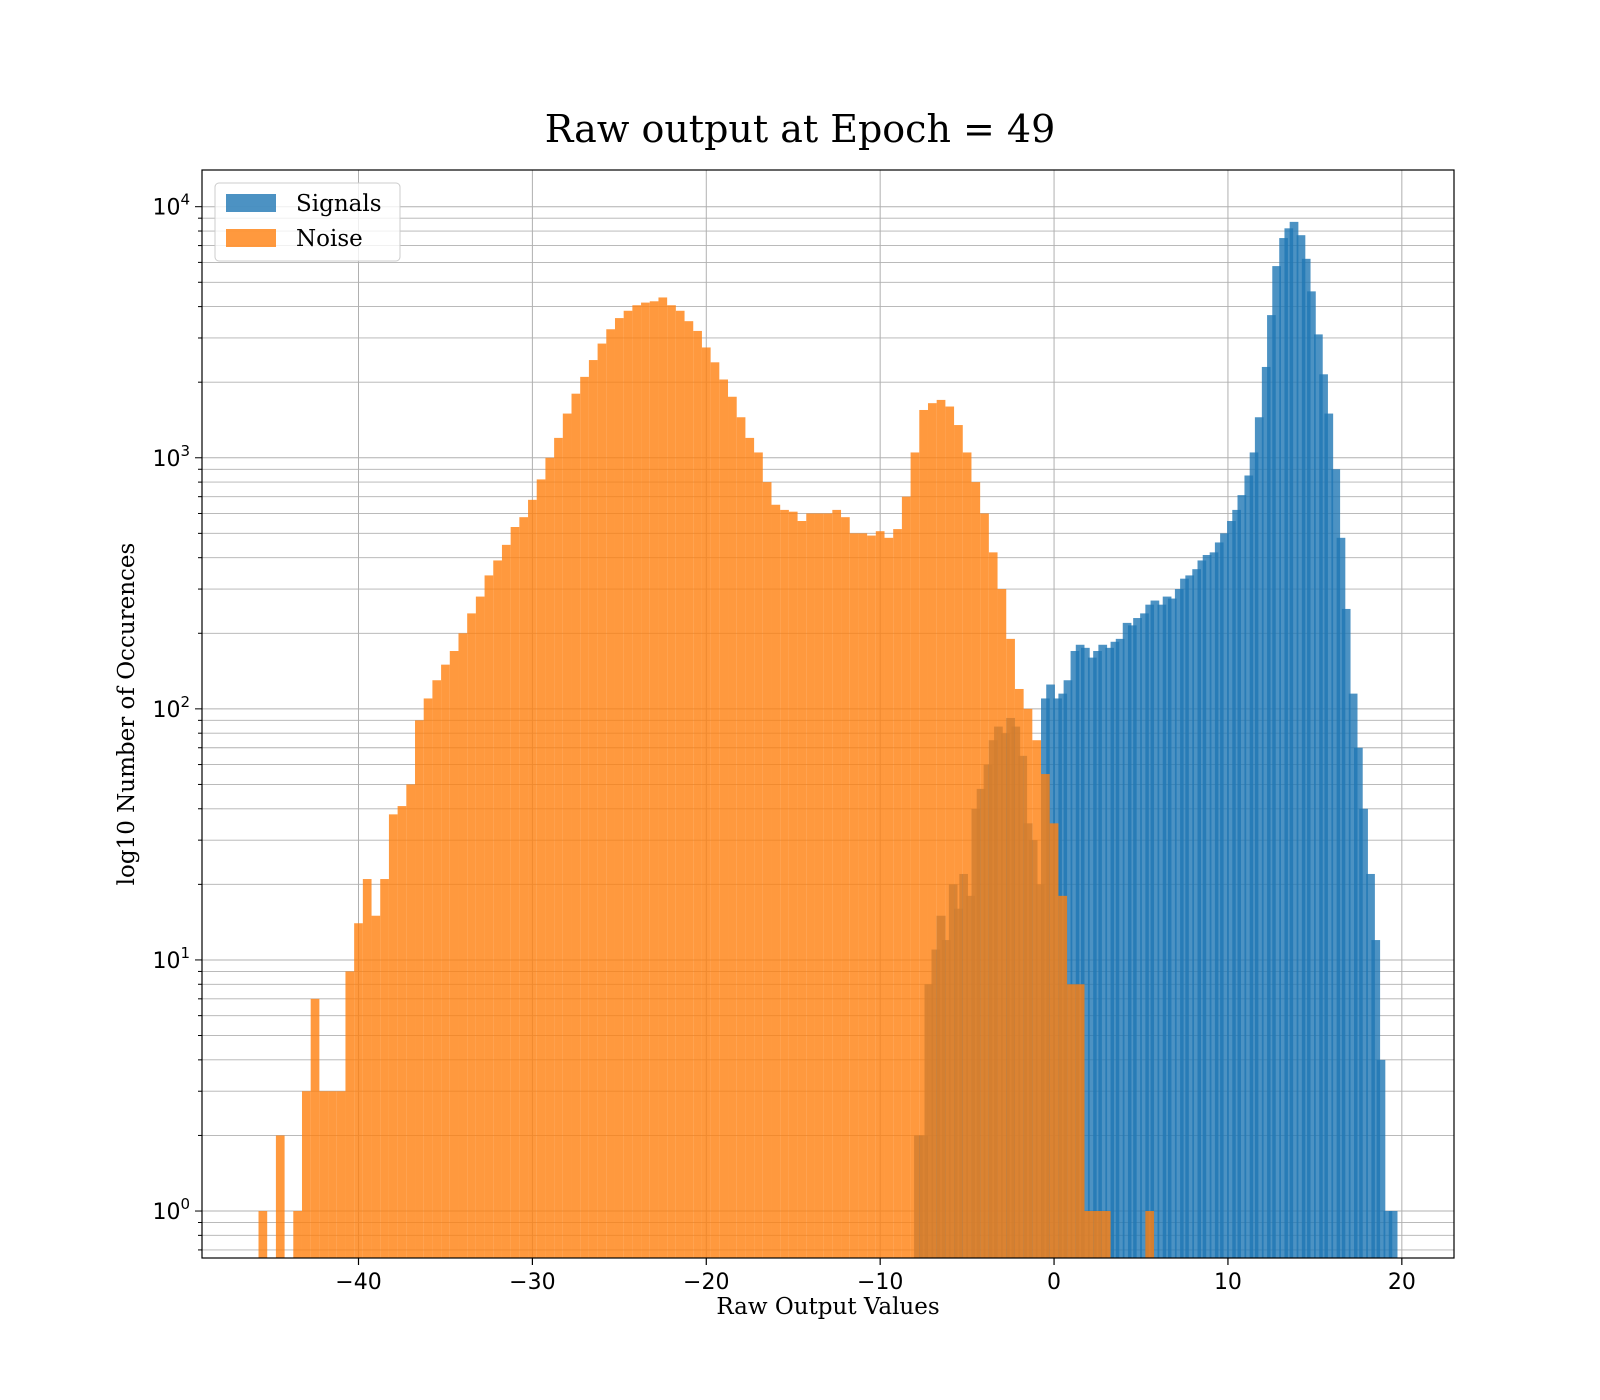  I want to click on y-tick-label: 10⁴, so click(171, 206).